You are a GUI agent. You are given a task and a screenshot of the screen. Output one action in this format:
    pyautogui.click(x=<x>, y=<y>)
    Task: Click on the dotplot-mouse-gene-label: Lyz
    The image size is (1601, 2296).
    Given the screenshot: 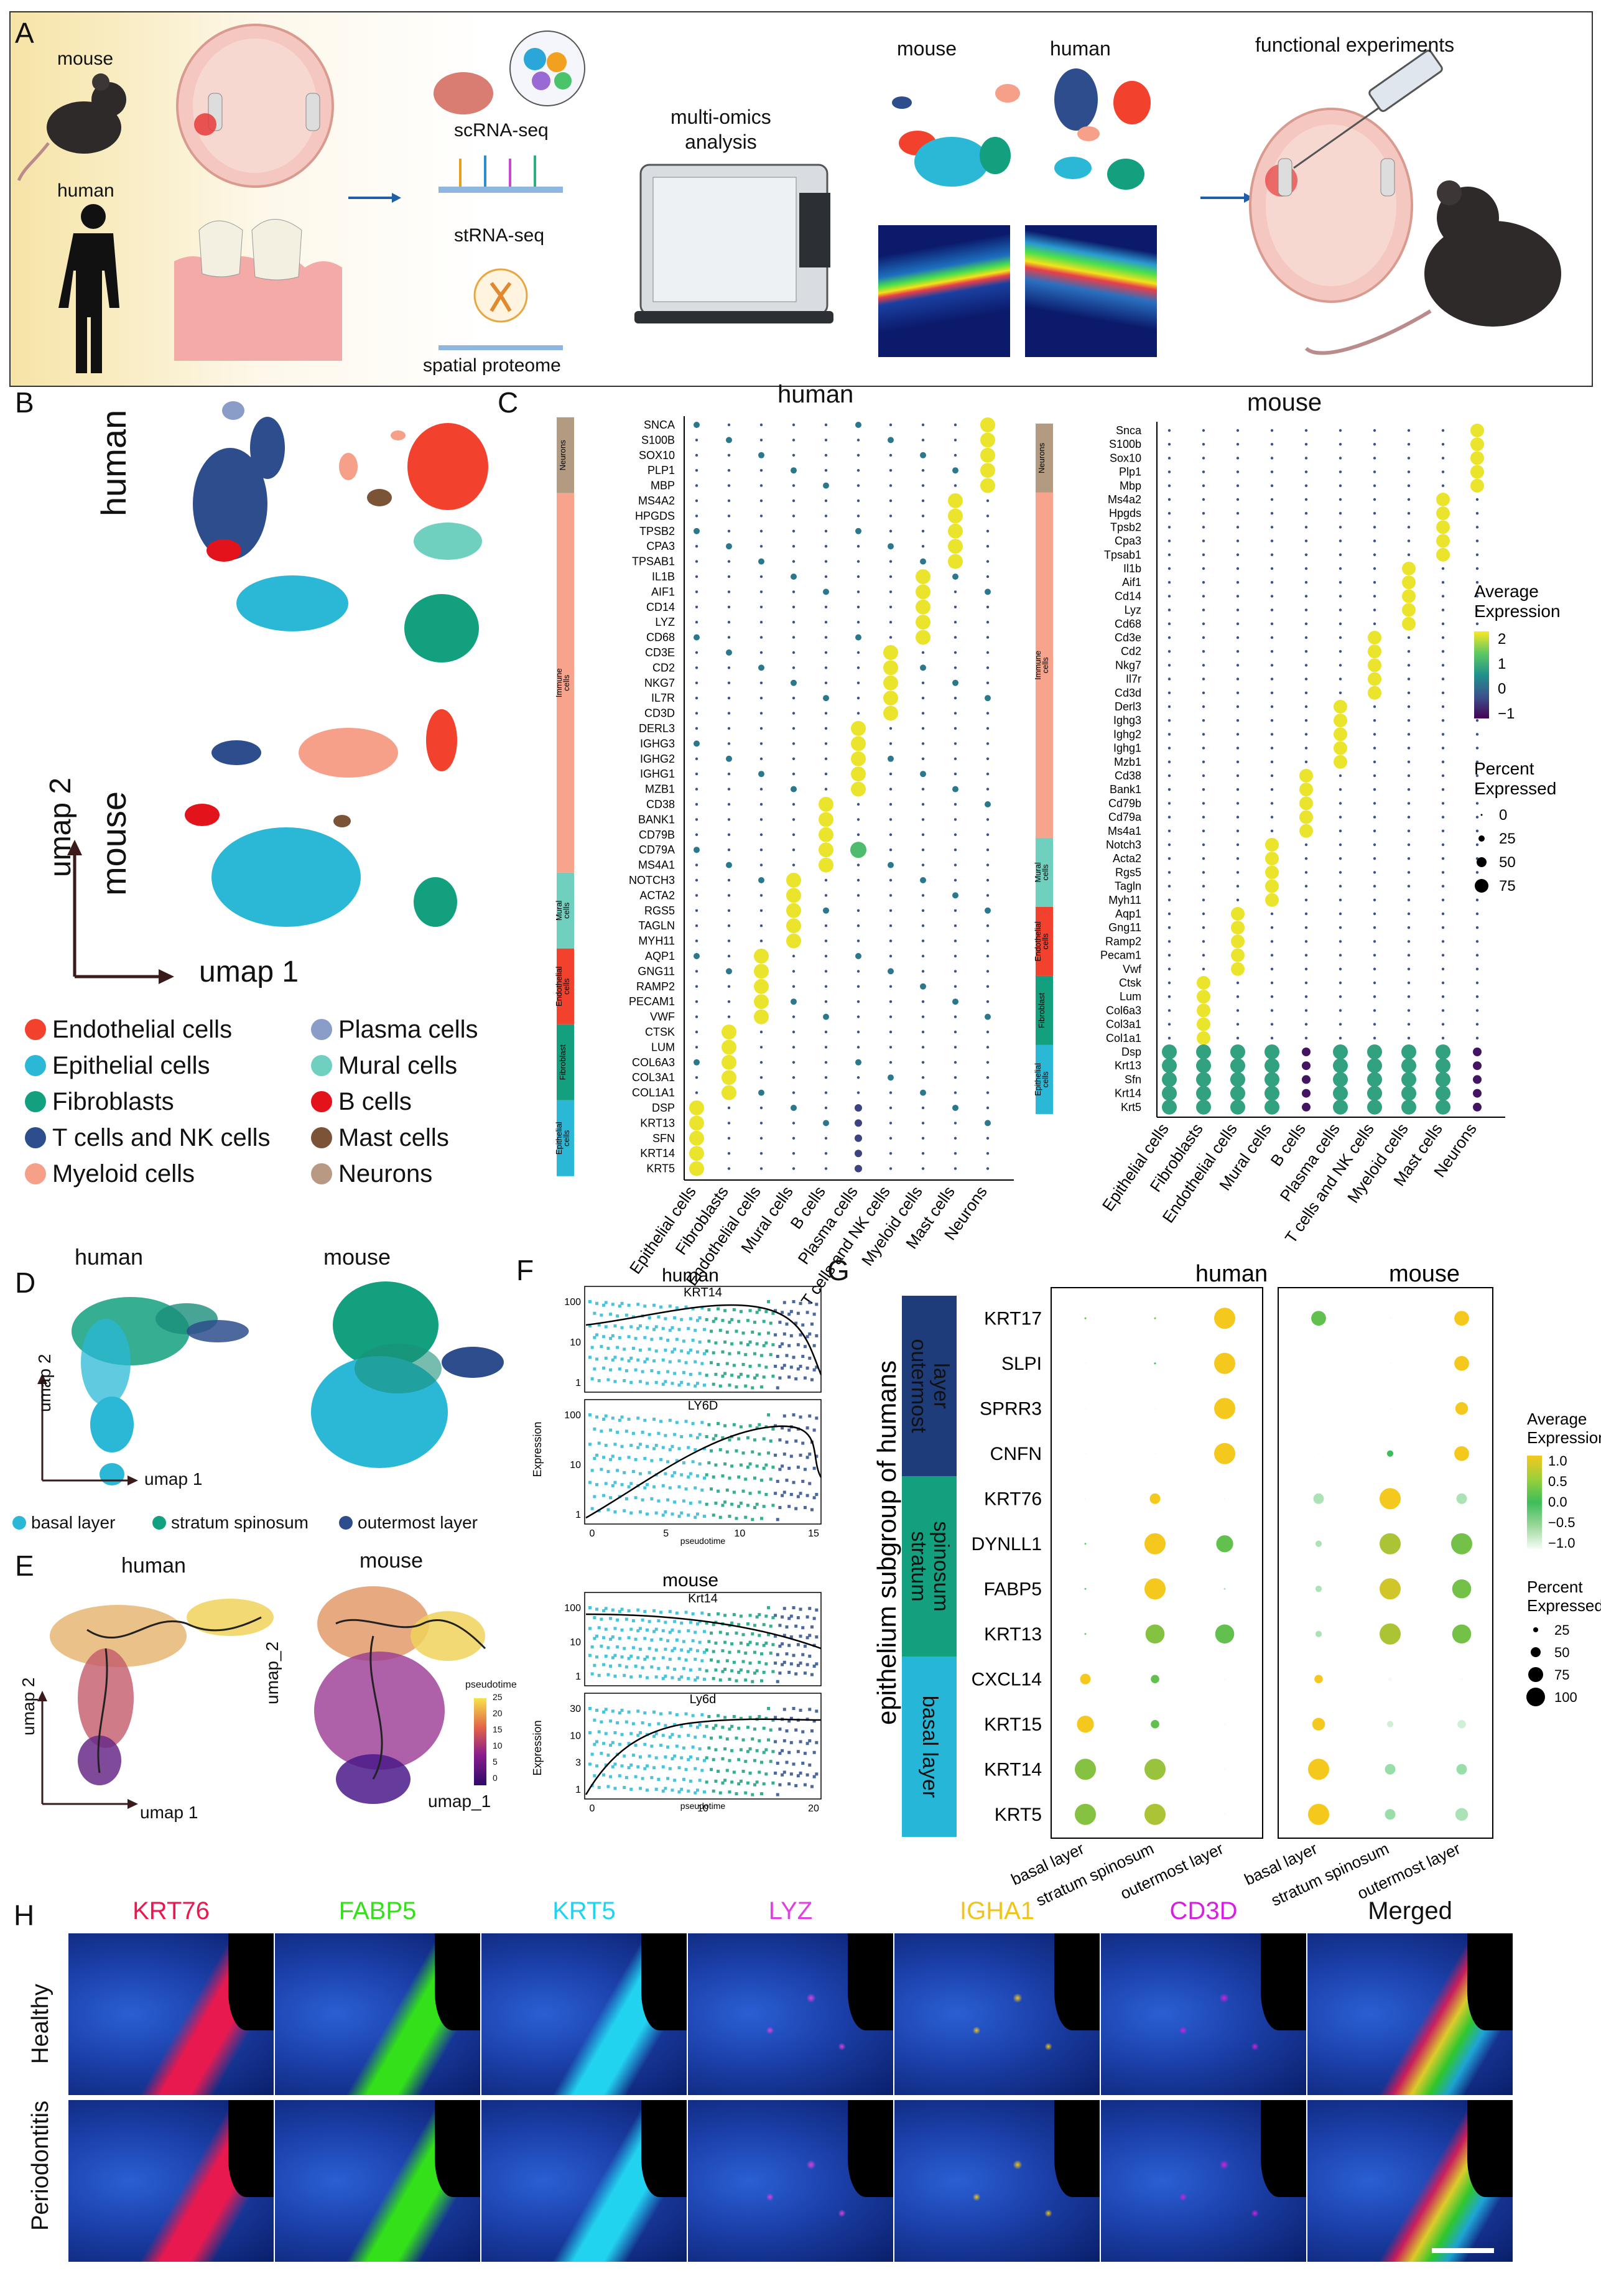 What is the action you would take?
    pyautogui.click(x=1133, y=610)
    